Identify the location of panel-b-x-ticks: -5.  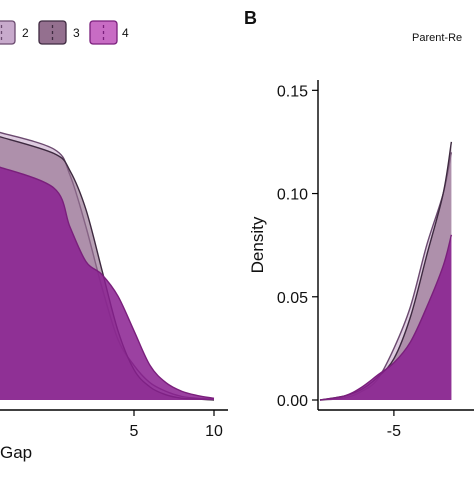
(394, 425).